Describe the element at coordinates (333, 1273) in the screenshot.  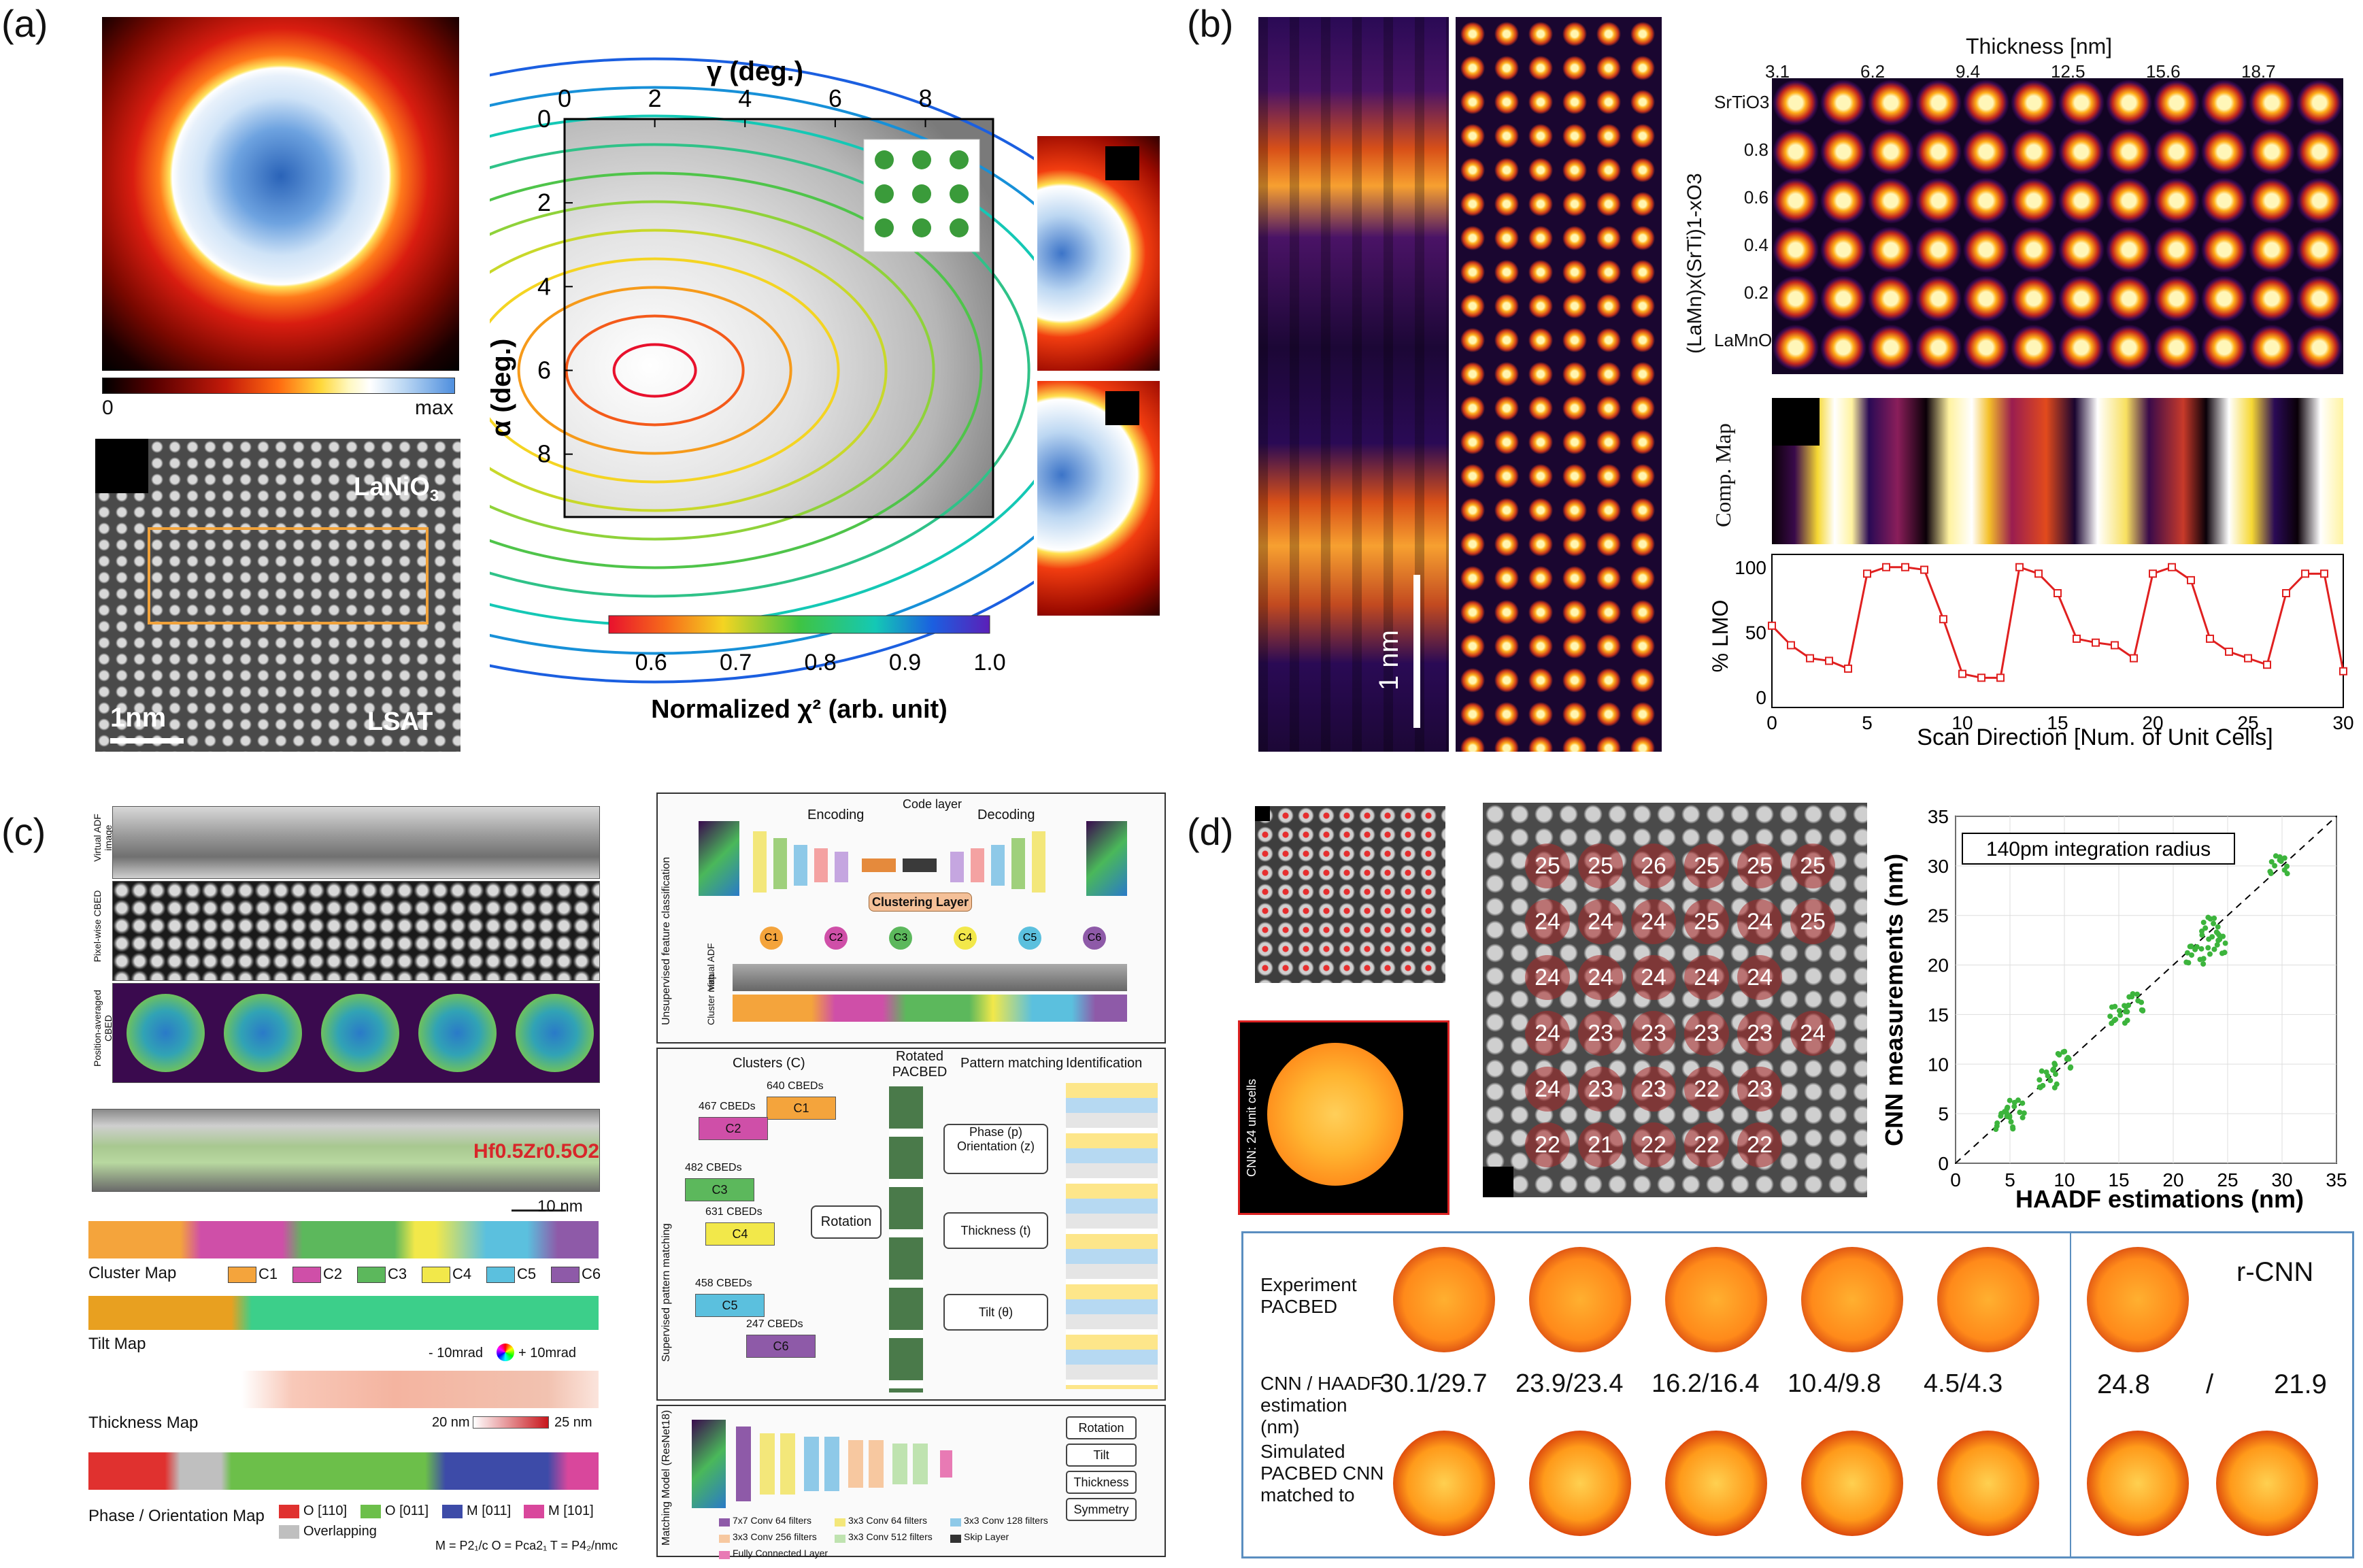
I see `cluster-legend-label: C2` at that location.